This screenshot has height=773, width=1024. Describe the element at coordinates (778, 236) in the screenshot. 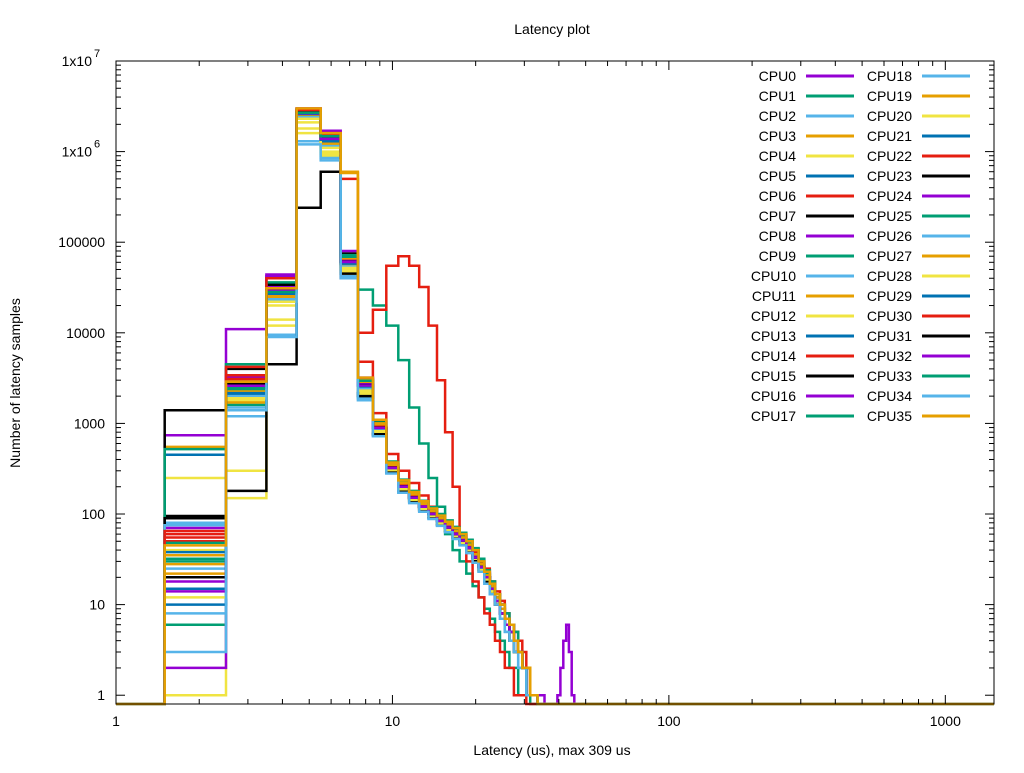

I see `legend-label: CPU8` at that location.